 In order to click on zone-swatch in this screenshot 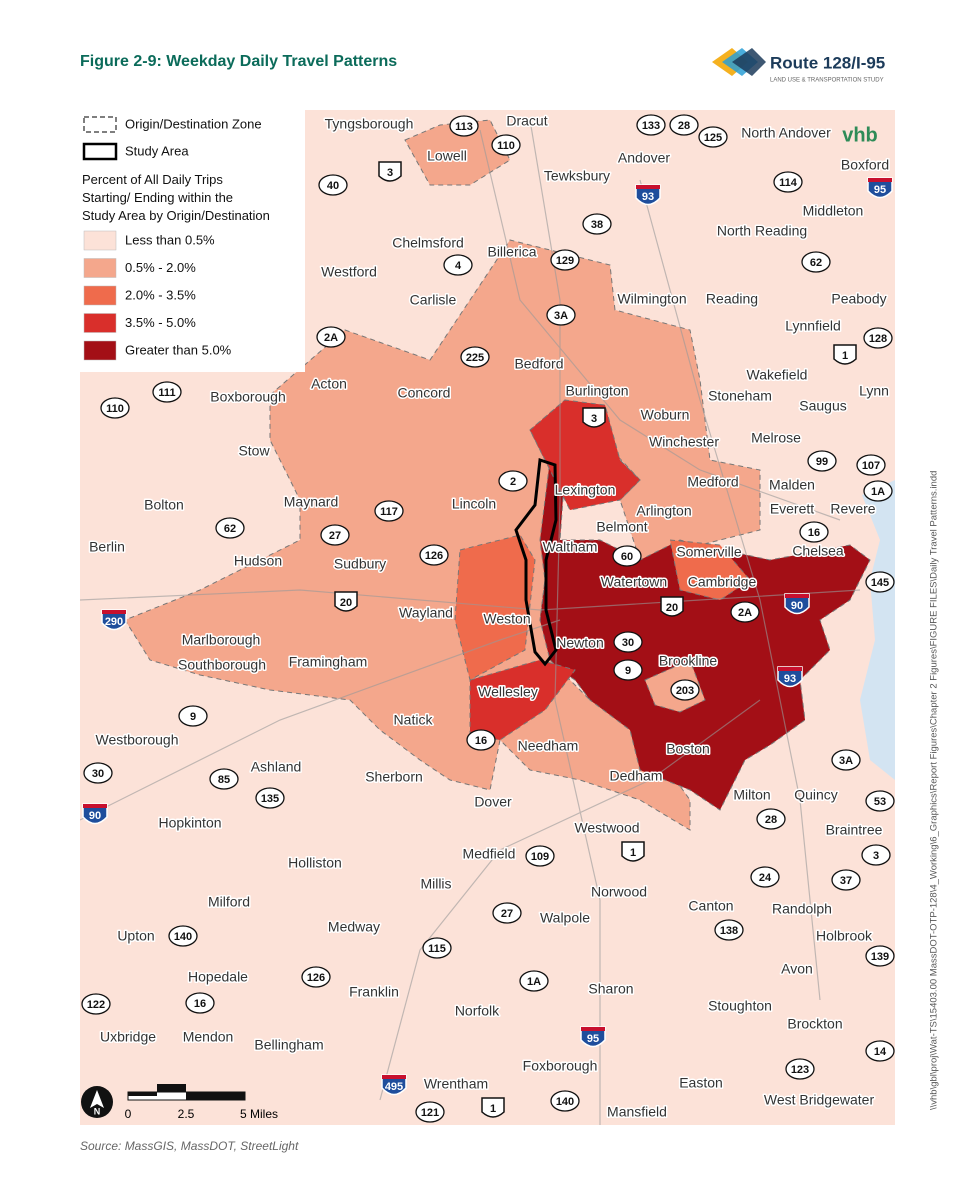, I will do `click(100, 124)`.